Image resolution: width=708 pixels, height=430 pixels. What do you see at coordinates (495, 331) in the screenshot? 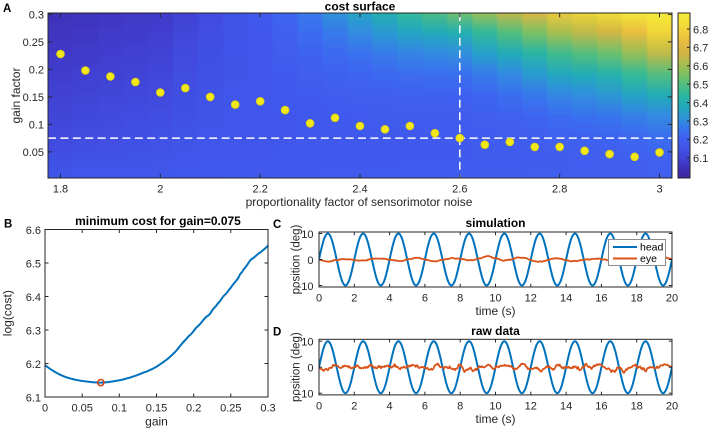
I see `svg-text: raw data` at bounding box center [495, 331].